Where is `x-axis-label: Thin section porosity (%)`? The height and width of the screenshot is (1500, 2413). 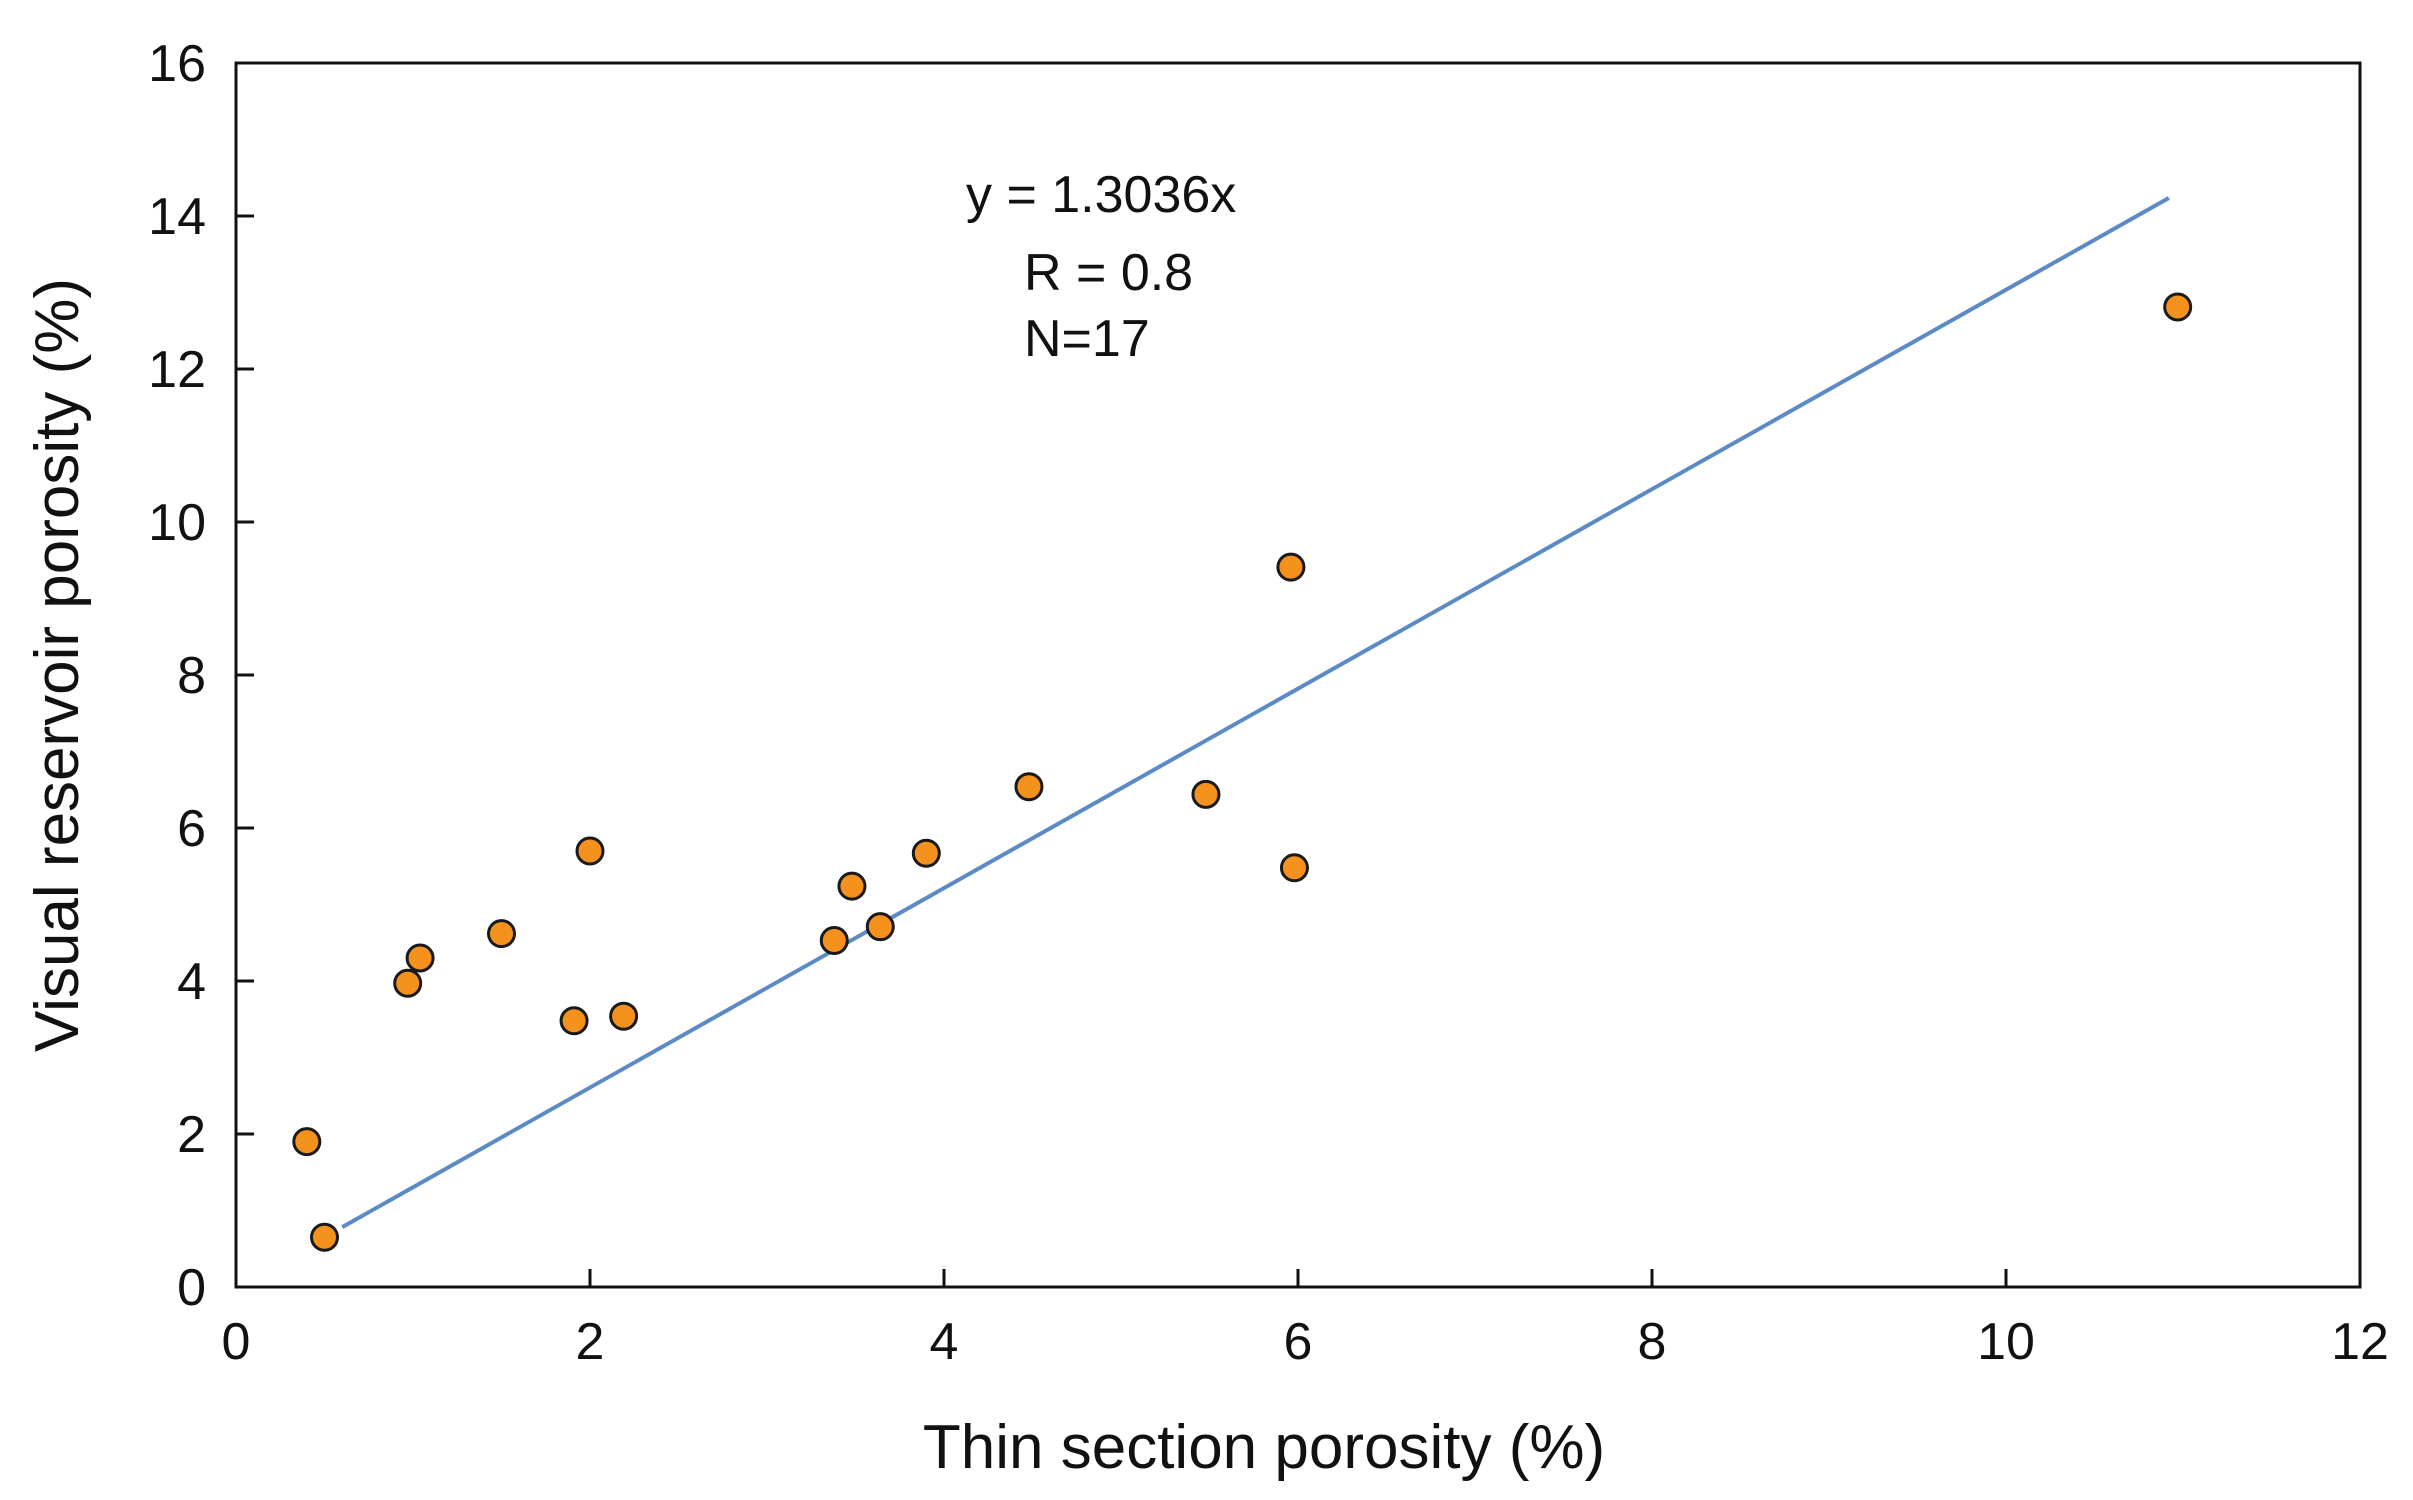
x-axis-label: Thin section porosity (%) is located at coordinates (1264, 1447).